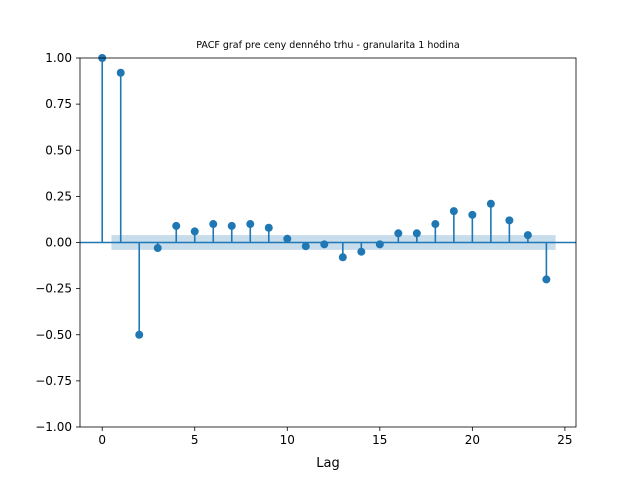  I want to click on y-tick-label: 0.75, so click(58, 104).